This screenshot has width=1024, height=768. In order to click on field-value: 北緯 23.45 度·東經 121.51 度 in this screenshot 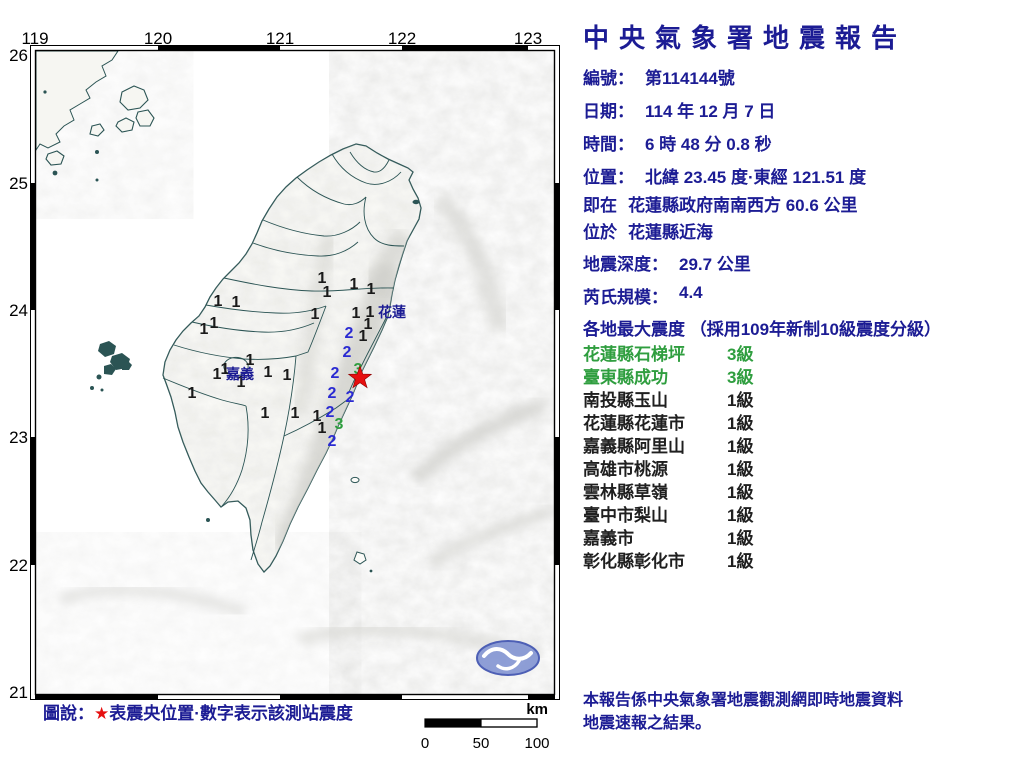, I will do `click(756, 177)`.